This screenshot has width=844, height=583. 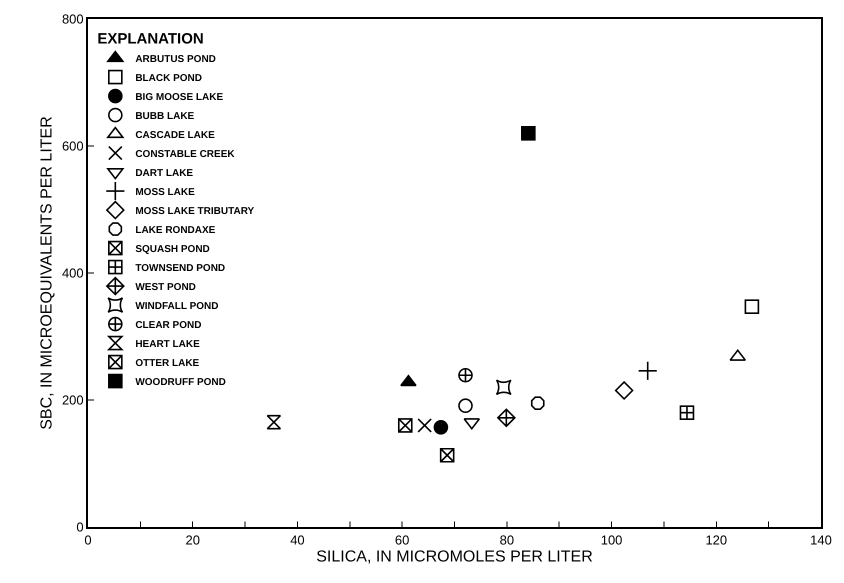 I want to click on legend-label: WEST POND, so click(x=165, y=287).